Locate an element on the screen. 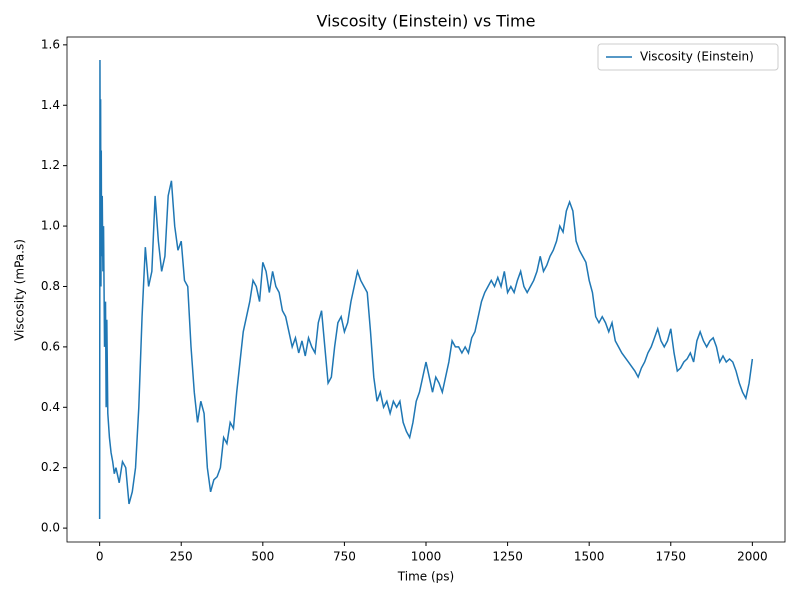  x-tick-label: 1500 is located at coordinates (589, 557).